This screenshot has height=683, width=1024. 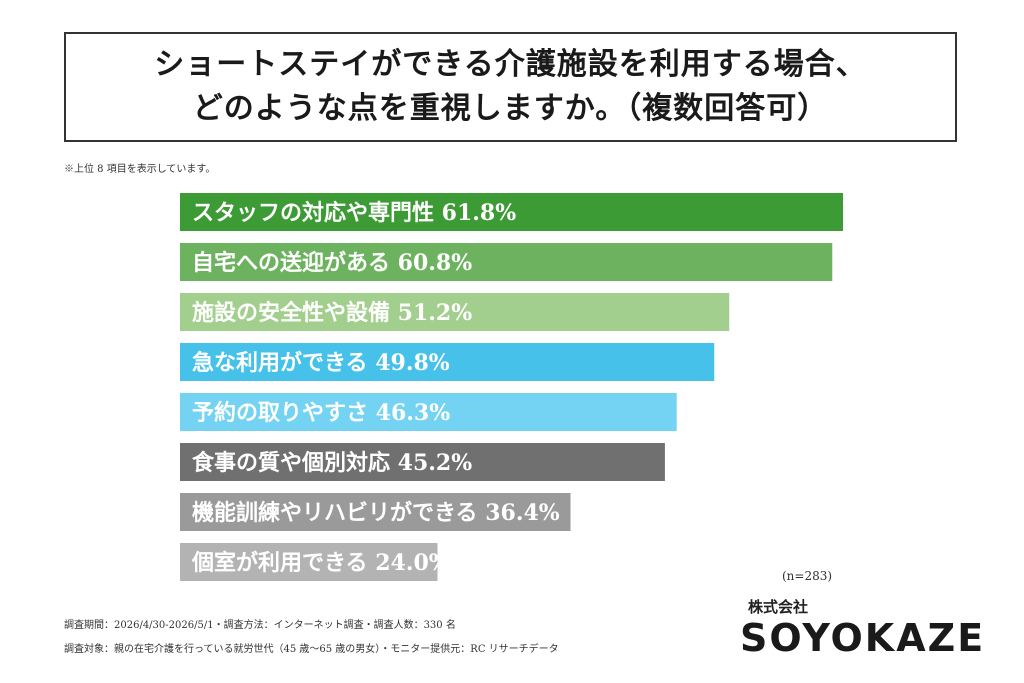 I want to click on top-items-note: ※上位 8 項目を表示しています。, so click(x=140, y=169).